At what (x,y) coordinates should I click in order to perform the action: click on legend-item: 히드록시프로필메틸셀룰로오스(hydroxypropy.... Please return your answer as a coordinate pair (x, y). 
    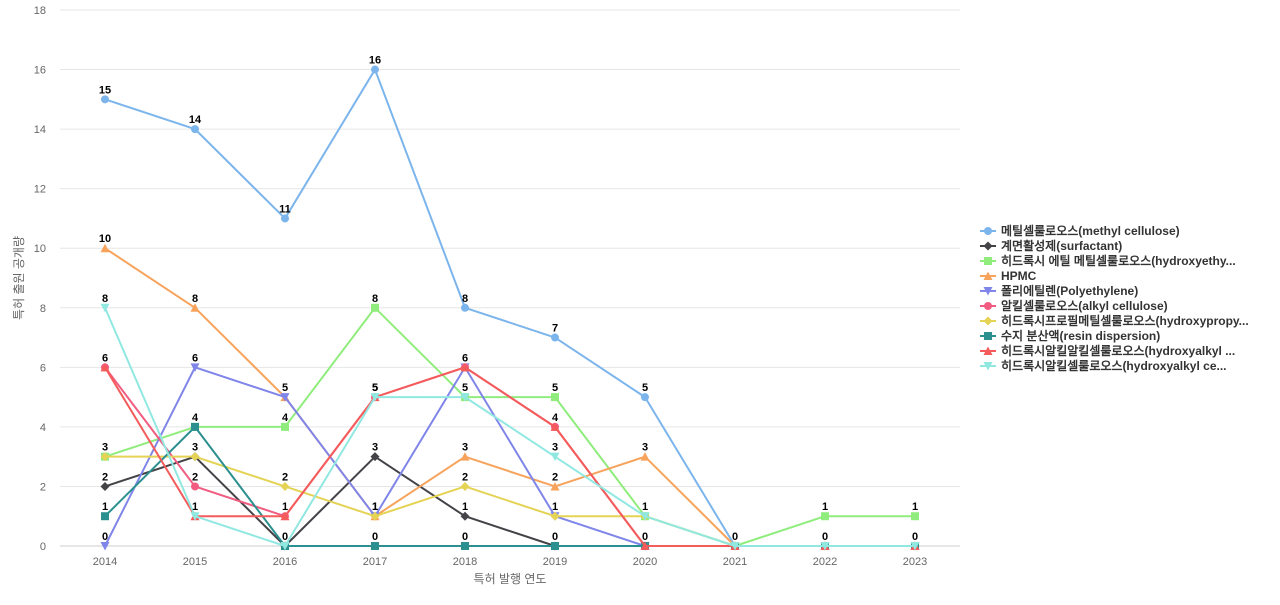
    Looking at the image, I should click on (1114, 320).